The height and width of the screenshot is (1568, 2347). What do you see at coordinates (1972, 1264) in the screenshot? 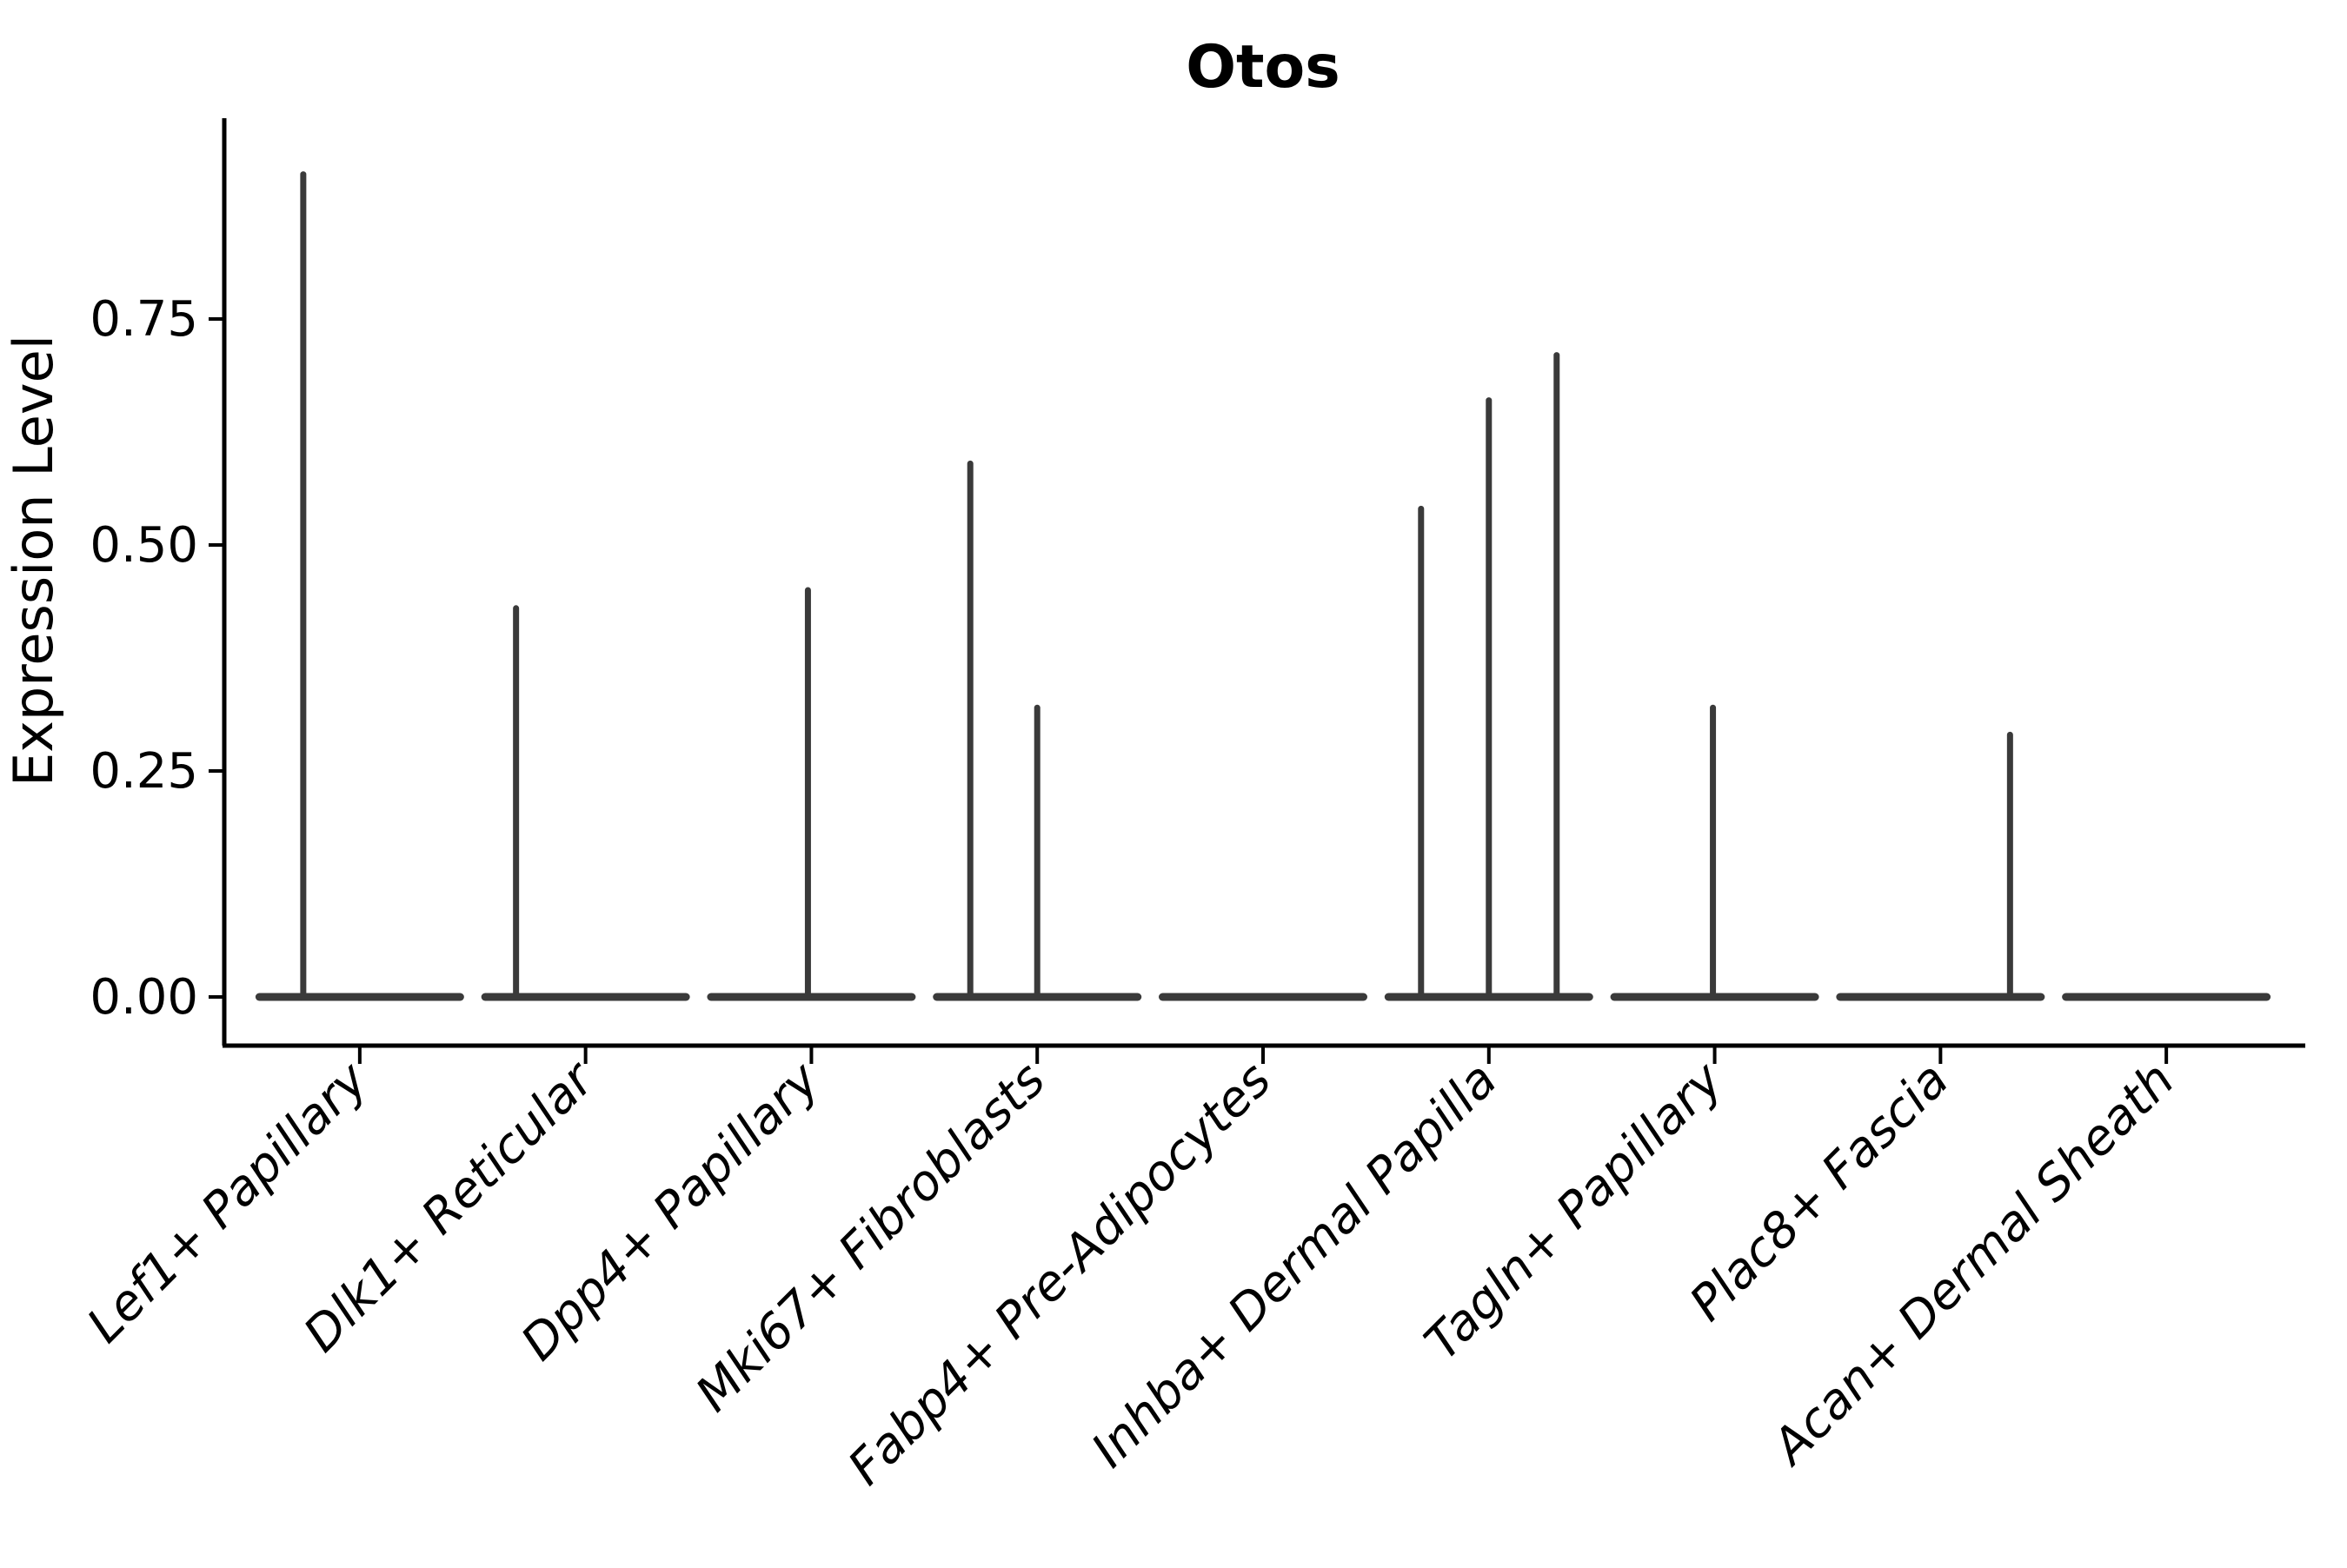
I see `x-tick-label: Acan+ Dermal Sheath` at bounding box center [1972, 1264].